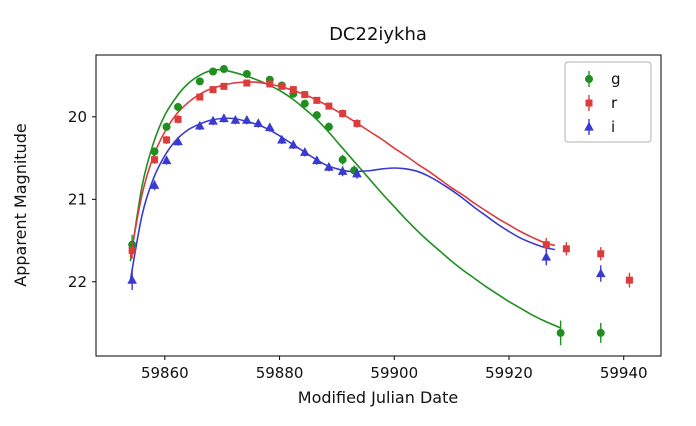 The image size is (696, 426). Describe the element at coordinates (378, 34) in the screenshot. I see `chart-title: DC22iykha` at that location.